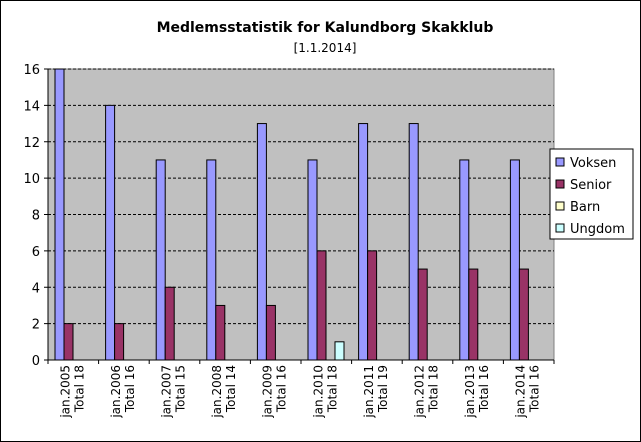  I want to click on x-tick-label: Total 15, so click(181, 389).